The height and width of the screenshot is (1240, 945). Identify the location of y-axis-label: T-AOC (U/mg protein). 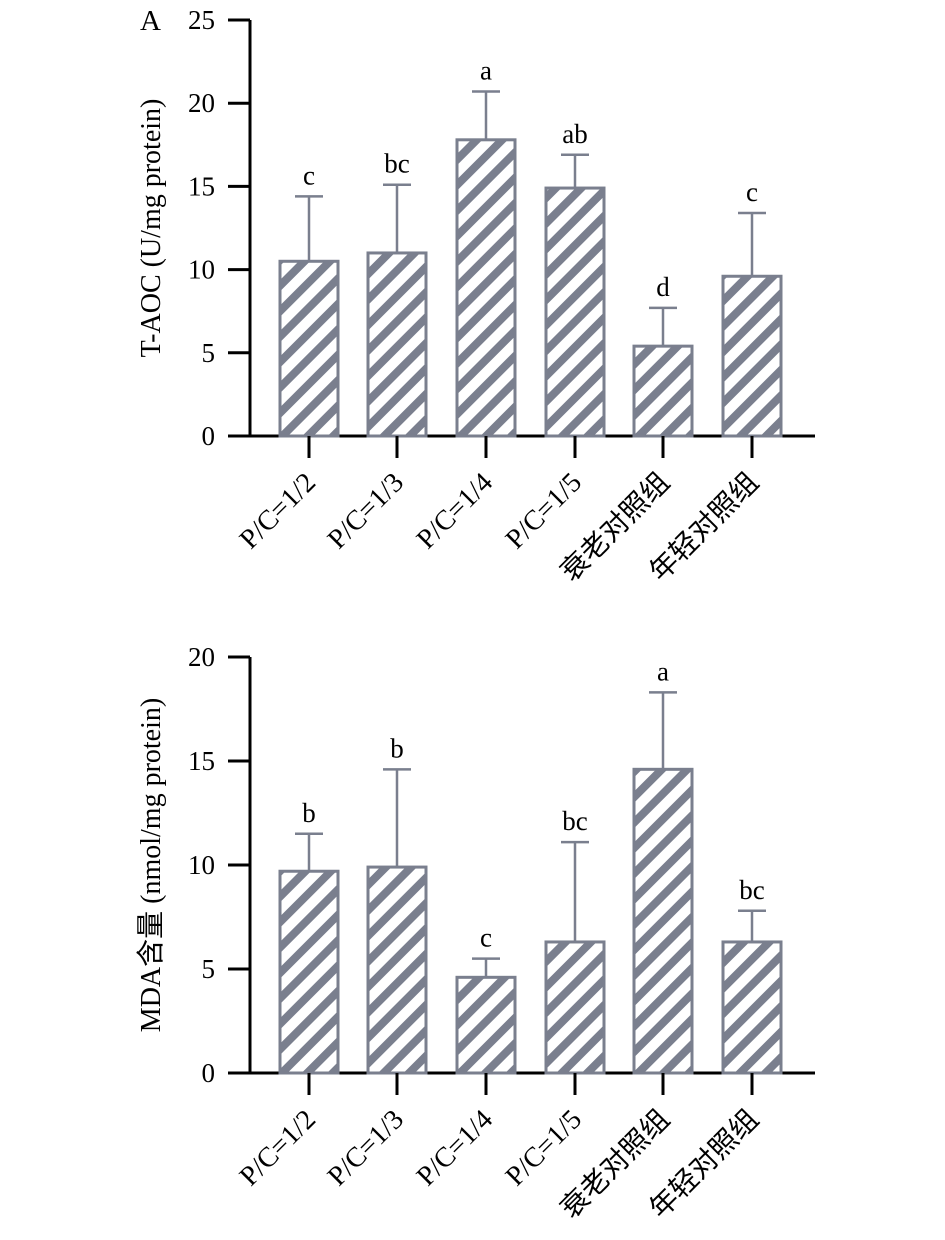
(151, 228).